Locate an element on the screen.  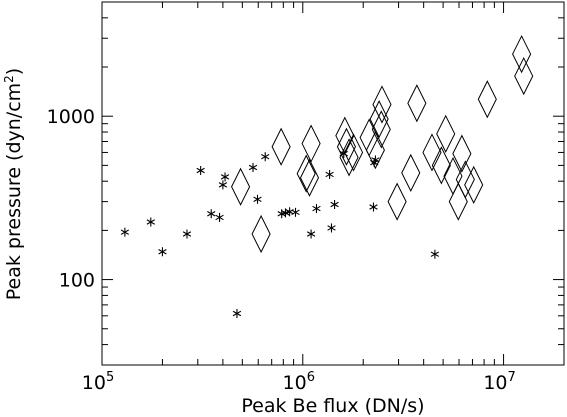
y-axis-label: Peak pressure (dyn/cm2) is located at coordinates (13, 184).